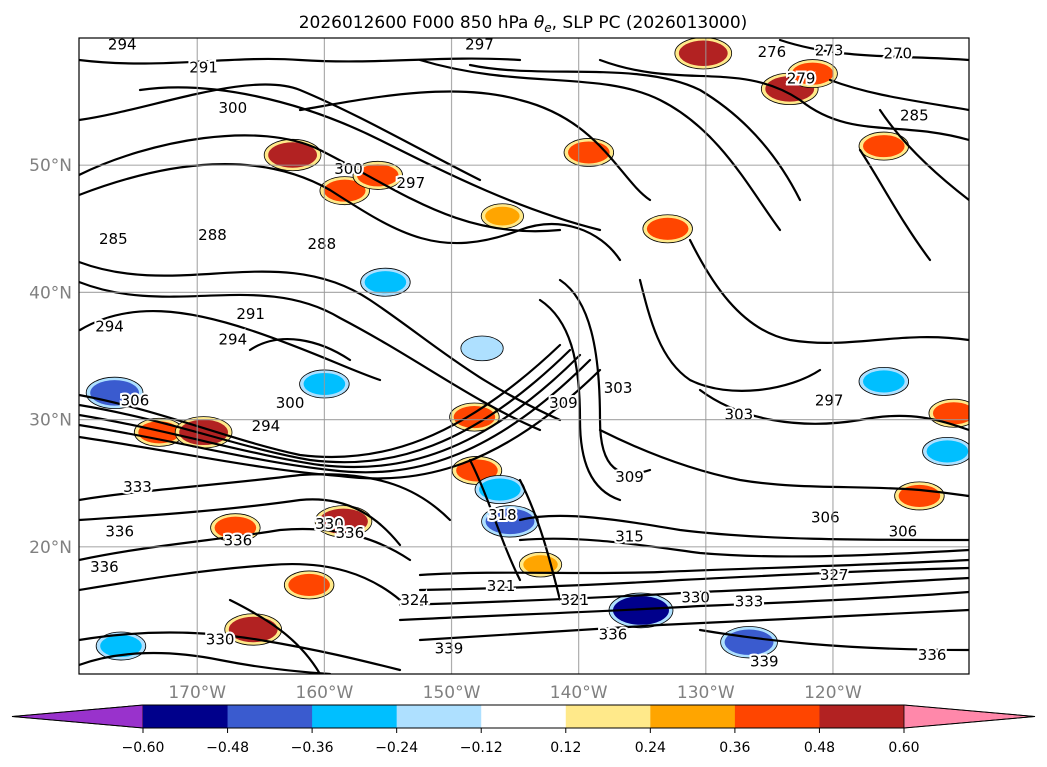 Image resolution: width=1047 pixels, height=767 pixels. Describe the element at coordinates (396, 748) in the screenshot. I see `colorbar-tick-label: −0.24` at that location.